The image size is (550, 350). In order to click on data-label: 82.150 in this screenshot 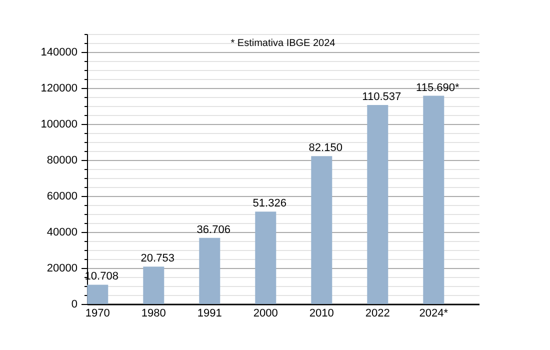, I will do `click(325, 148)`.